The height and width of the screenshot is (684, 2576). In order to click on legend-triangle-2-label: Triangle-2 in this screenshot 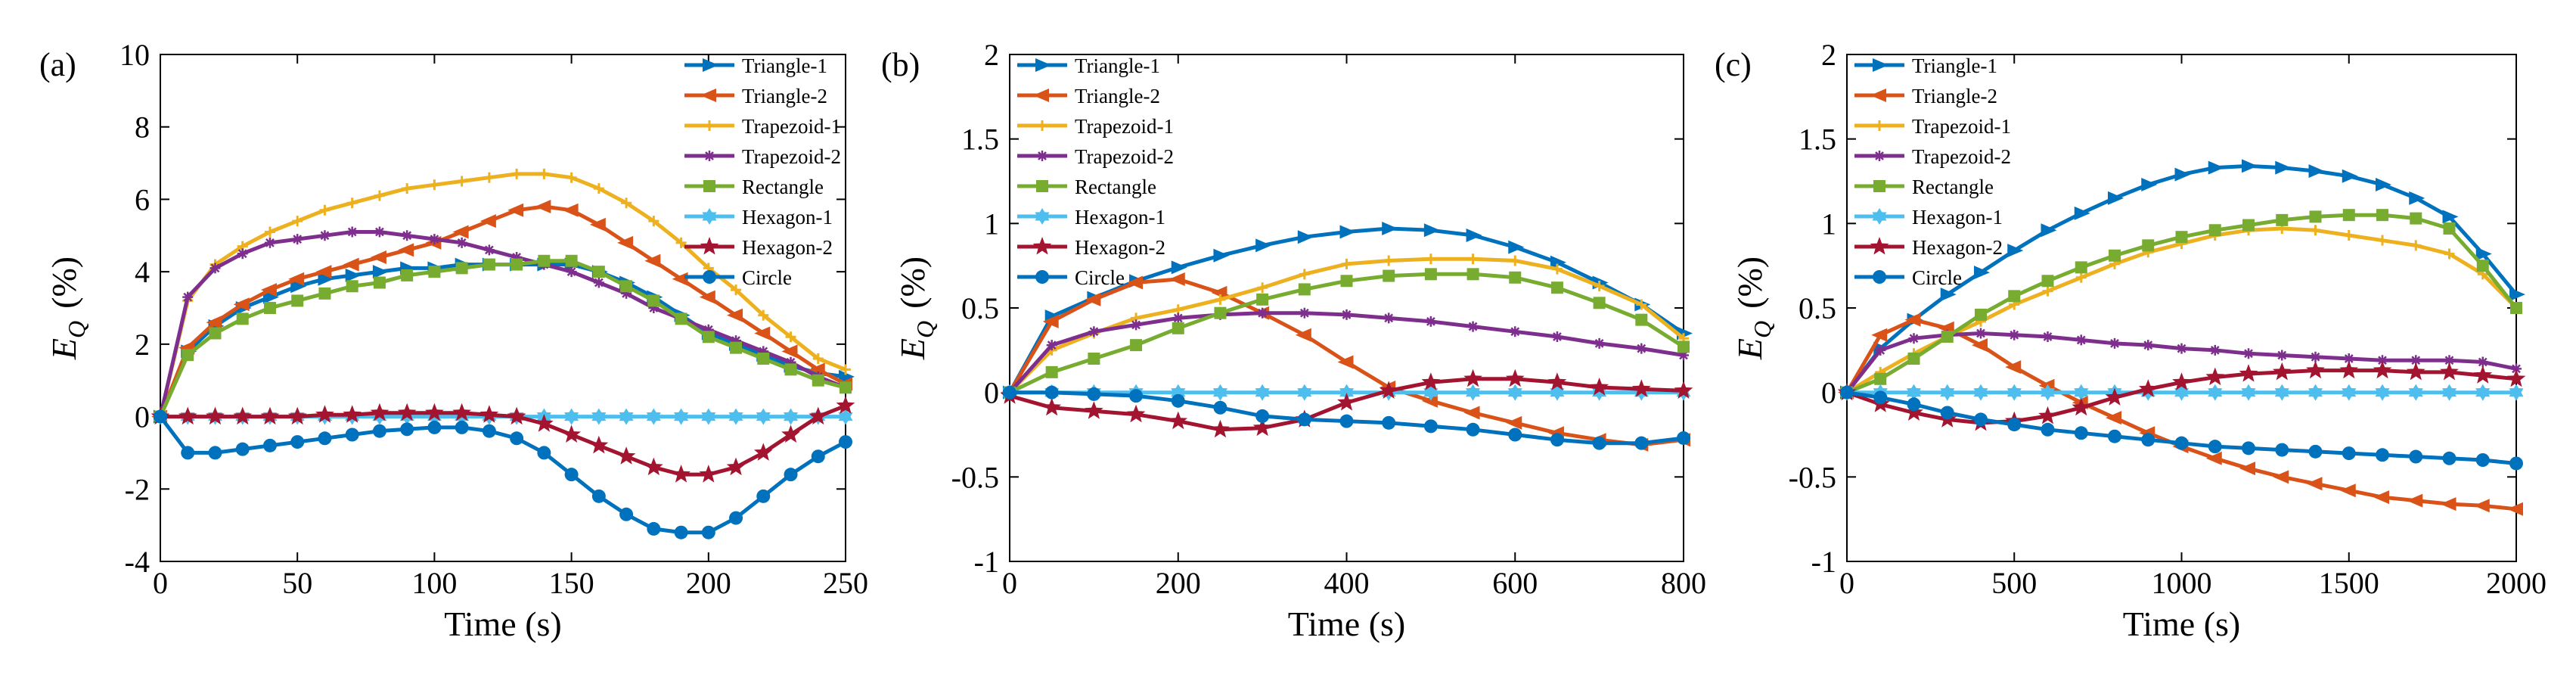, I will do `click(784, 96)`.